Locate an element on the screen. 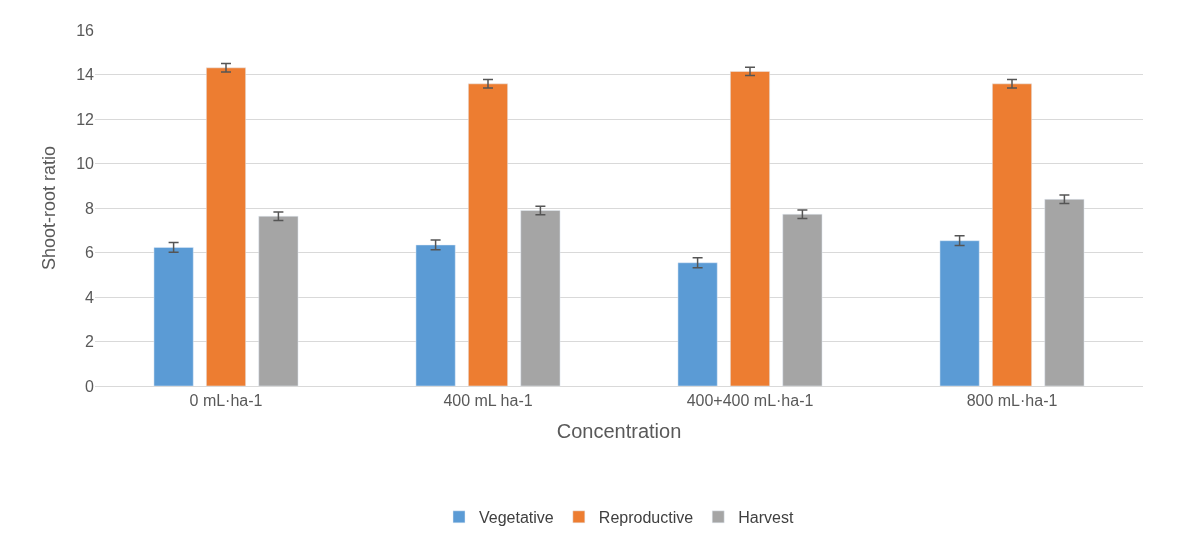  x-axis-title: Concentration is located at coordinates (619, 430).